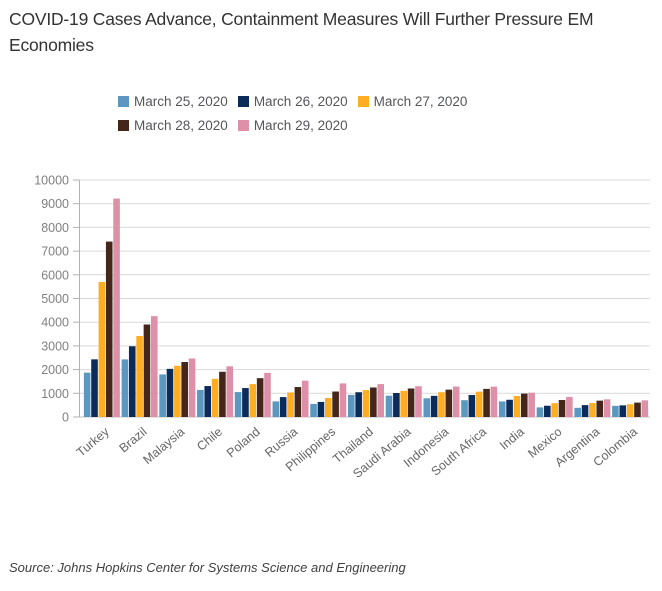  Describe the element at coordinates (116, 307) in the screenshot. I see `bar-turkey-march-29-2020` at that location.